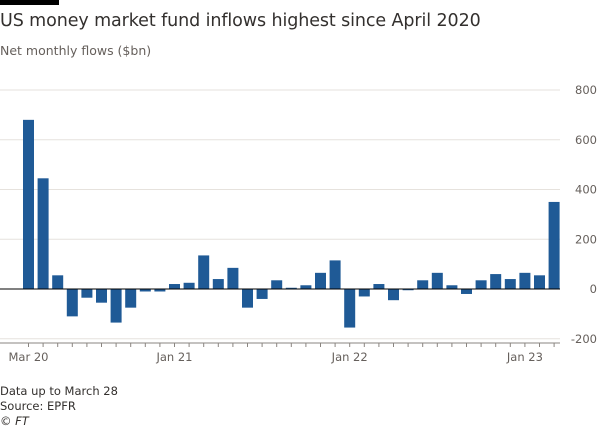 The height and width of the screenshot is (429, 600). Describe the element at coordinates (76, 50) in the screenshot. I see `chart-subtitle: Net monthly flows ($bn)` at that location.